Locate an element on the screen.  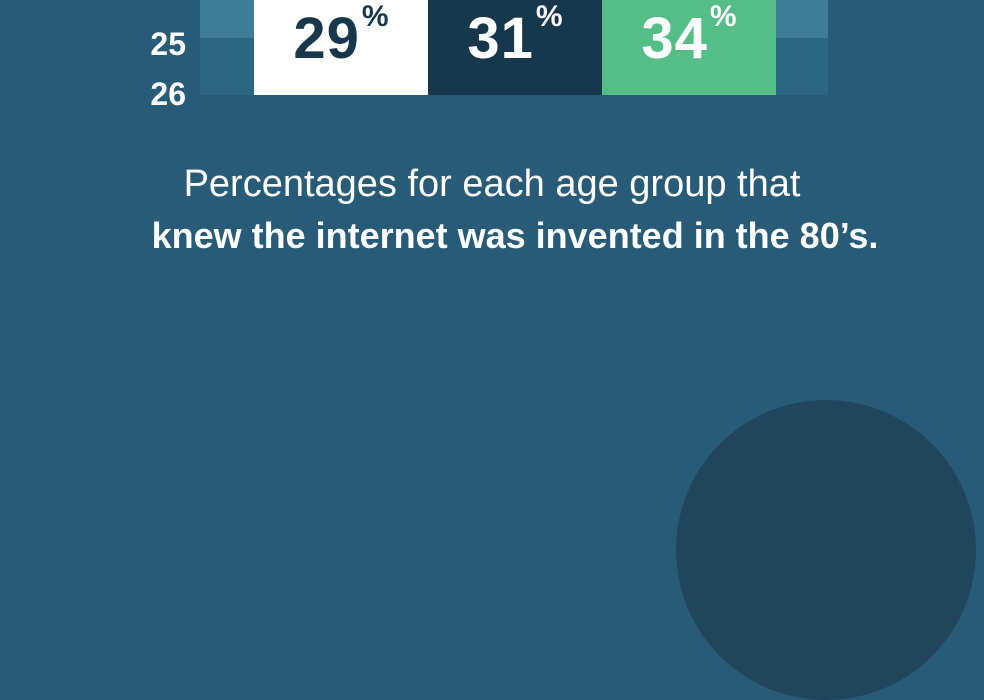
percentage-box-2: 31% is located at coordinates (515, 47).